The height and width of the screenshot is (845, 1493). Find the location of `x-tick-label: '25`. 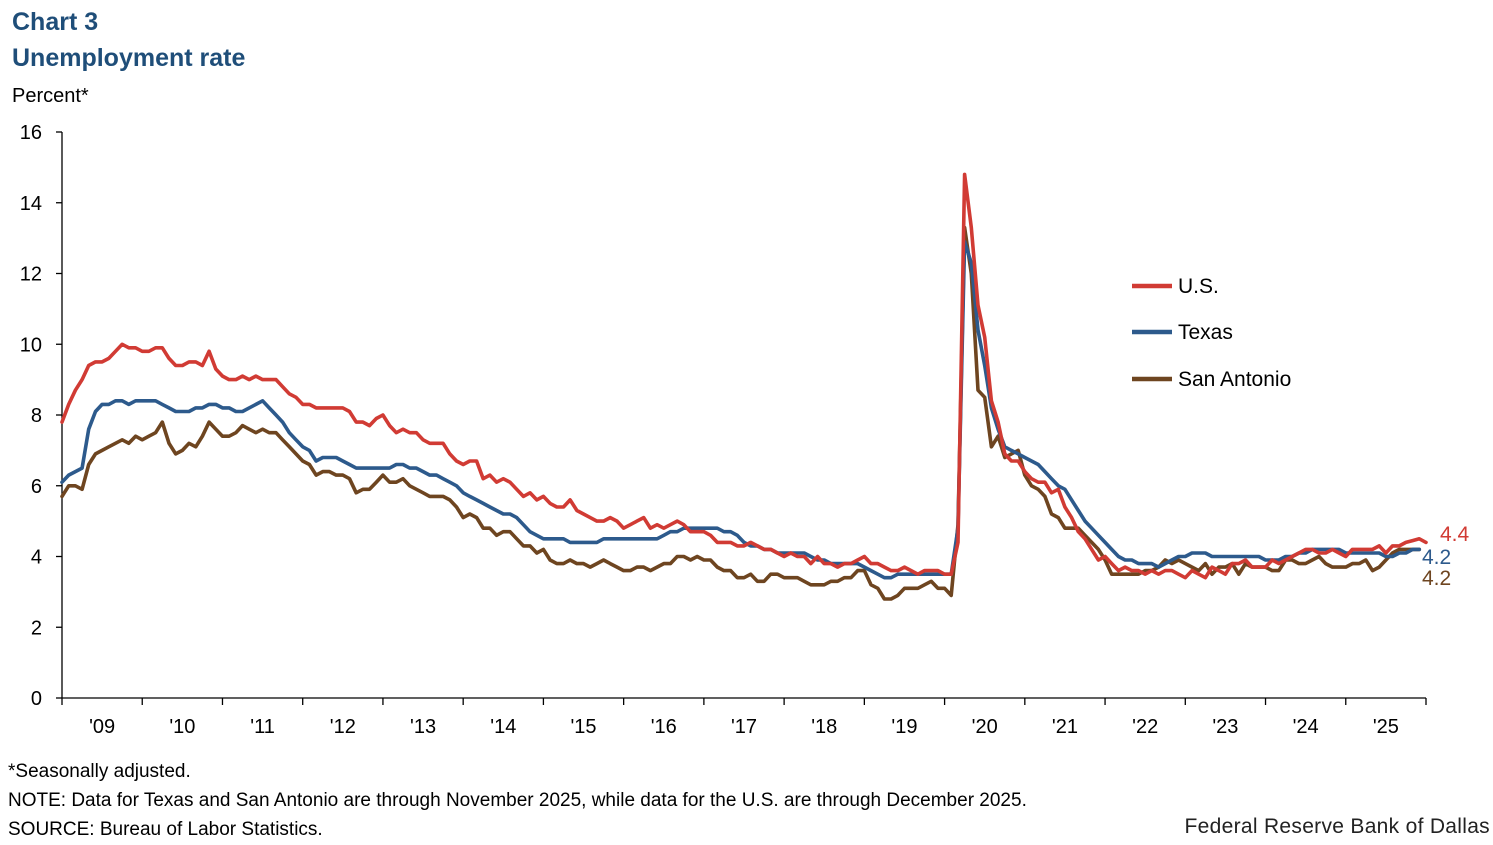

x-tick-label: '25 is located at coordinates (1386, 727).